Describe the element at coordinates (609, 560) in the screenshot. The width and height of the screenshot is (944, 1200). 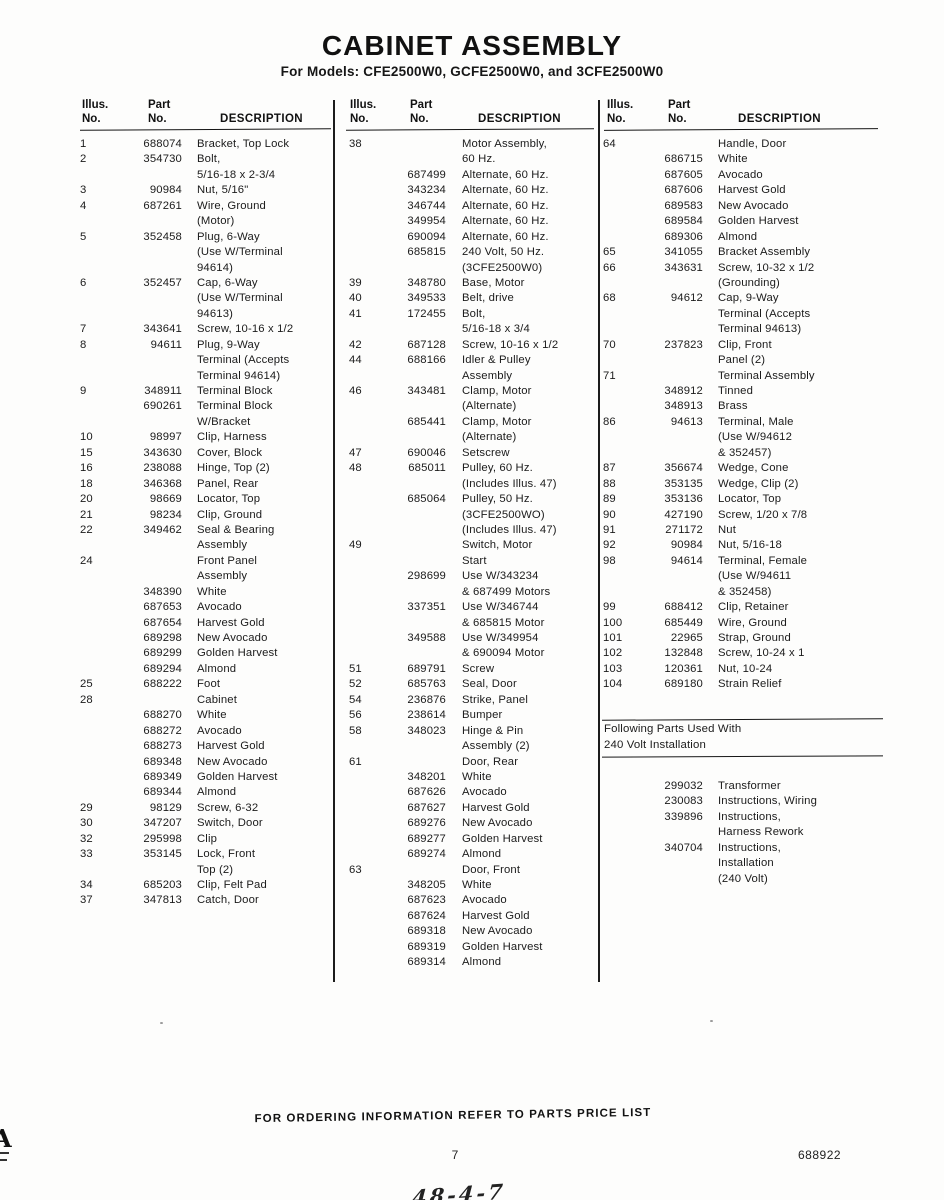
I see `illus-no-cell: 98` at that location.